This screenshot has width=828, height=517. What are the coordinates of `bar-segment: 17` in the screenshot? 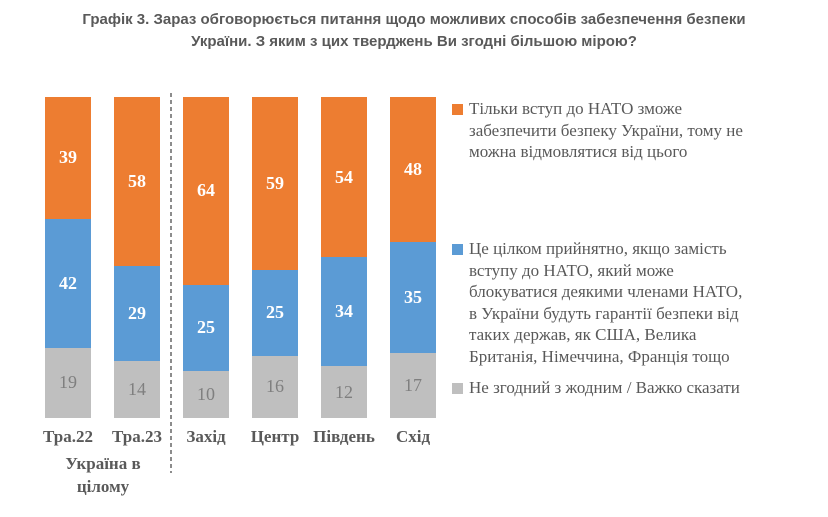 It's located at (413, 385).